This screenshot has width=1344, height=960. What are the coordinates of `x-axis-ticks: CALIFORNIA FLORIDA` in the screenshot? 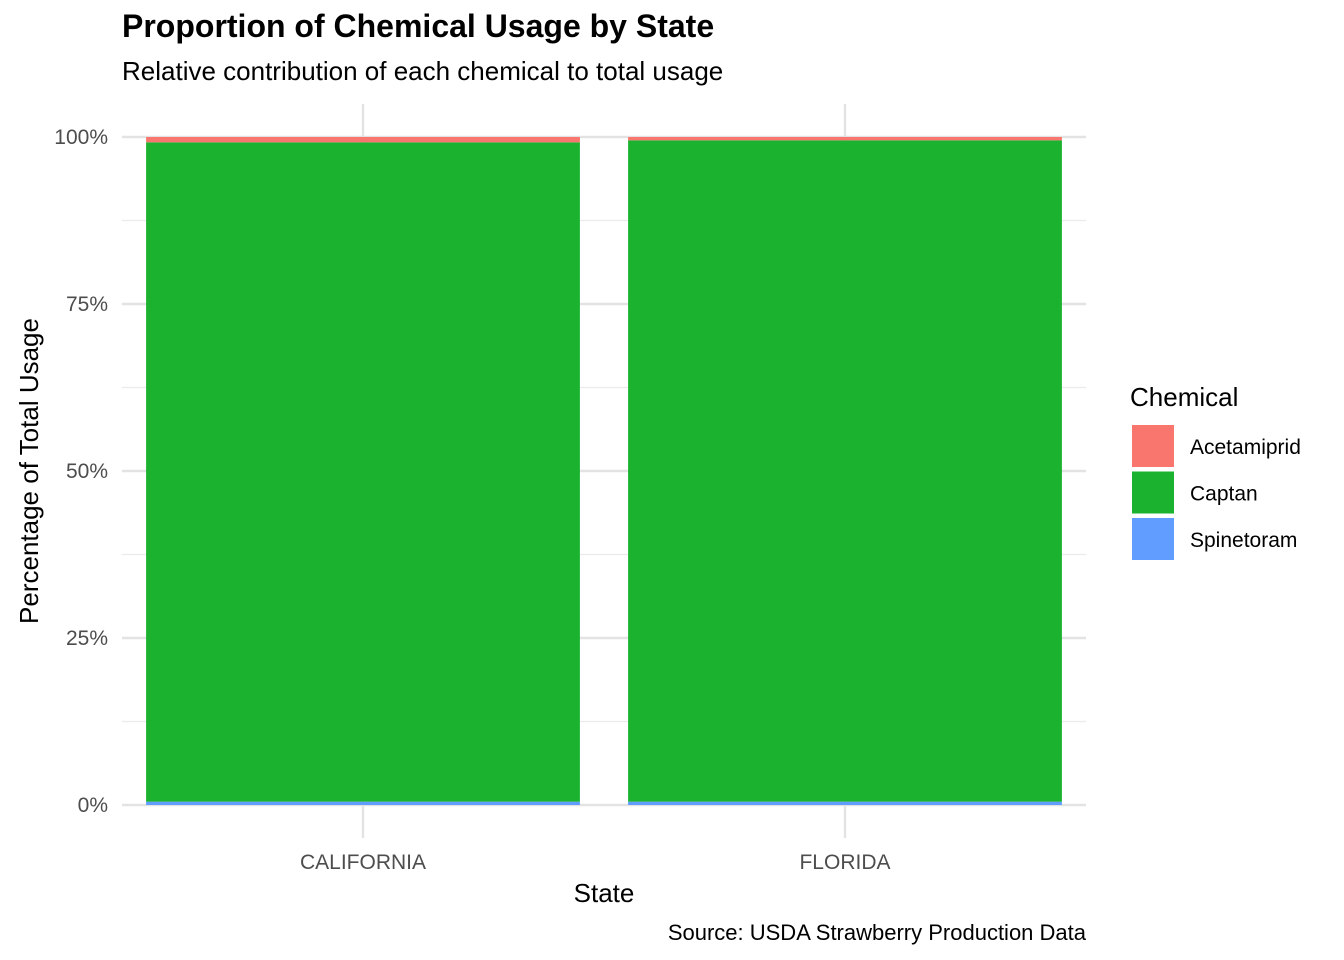 It's located at (595, 862).